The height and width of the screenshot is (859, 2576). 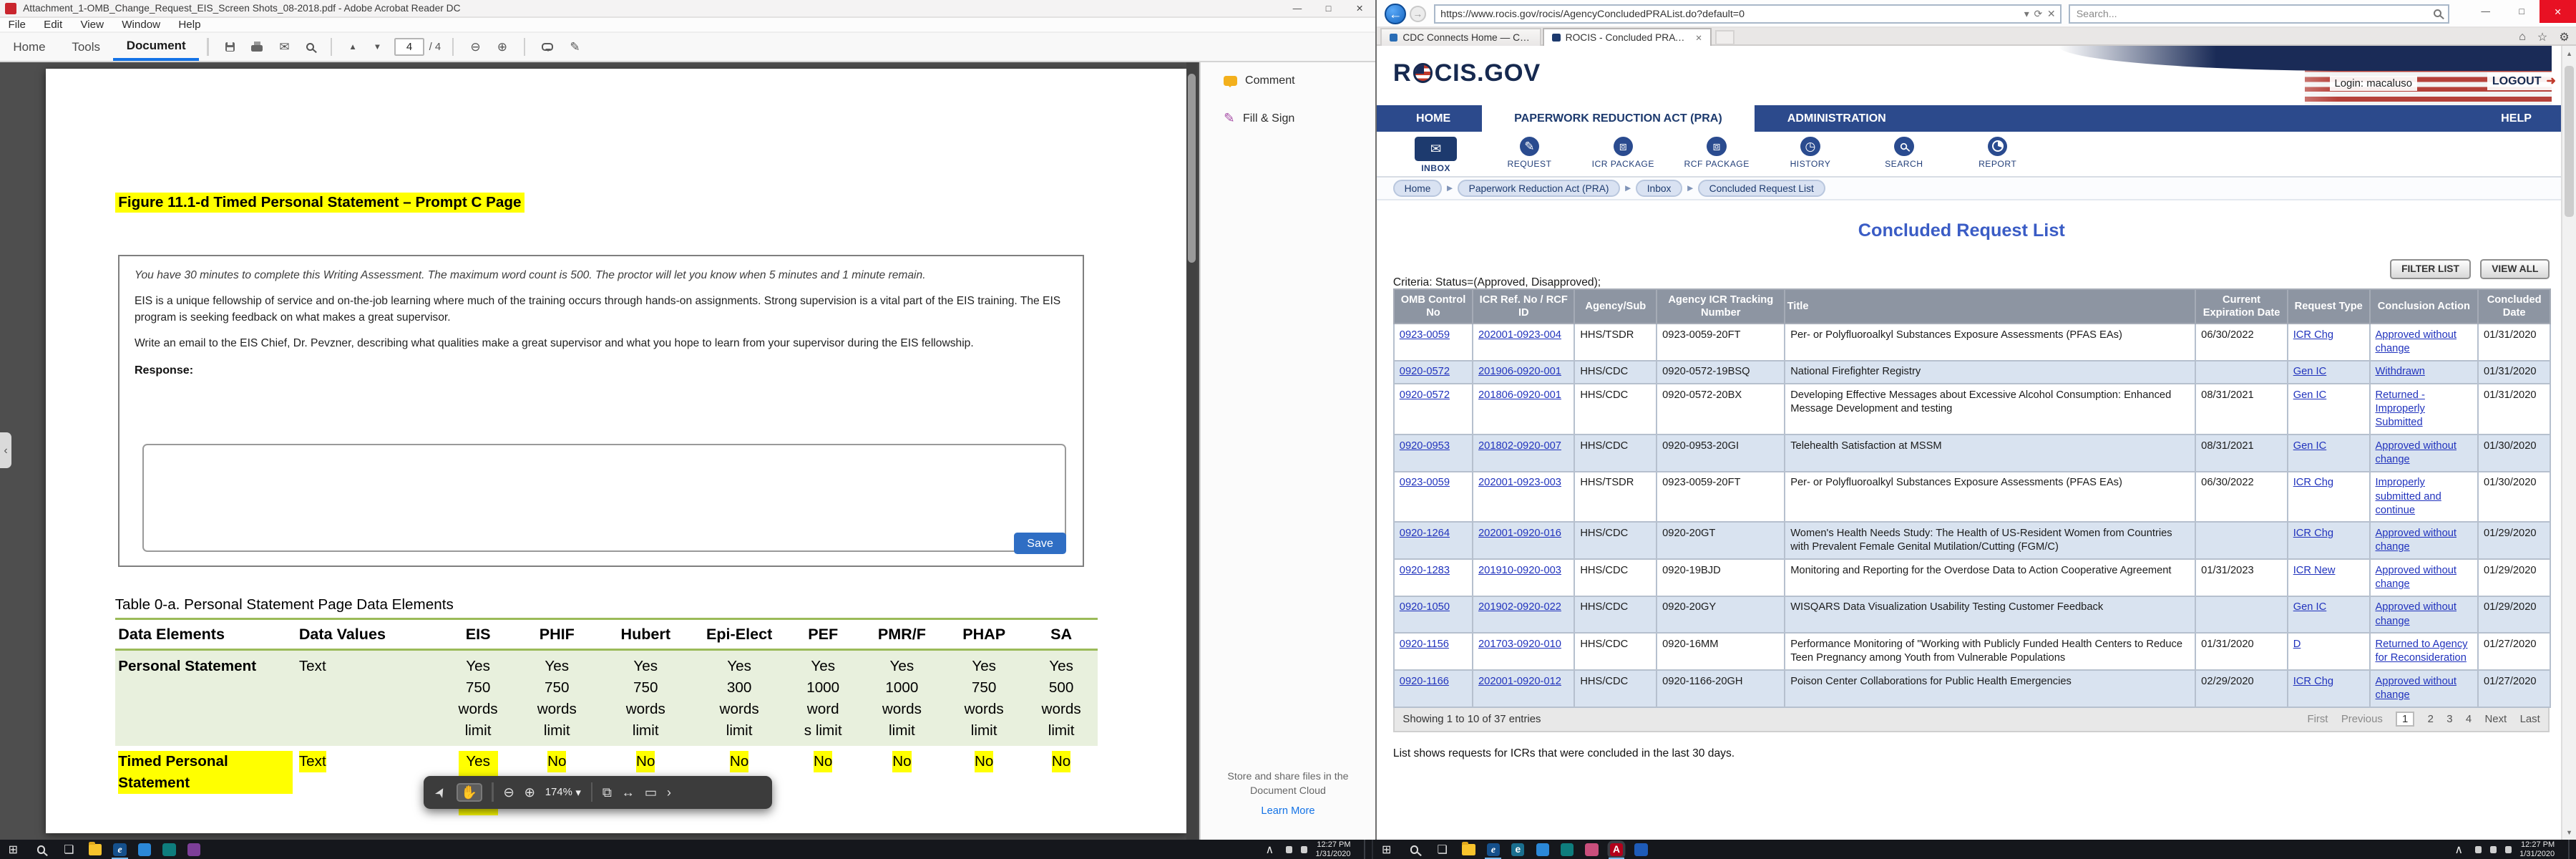 What do you see at coordinates (2328, 306) in the screenshot?
I see `column-header: Request Type` at bounding box center [2328, 306].